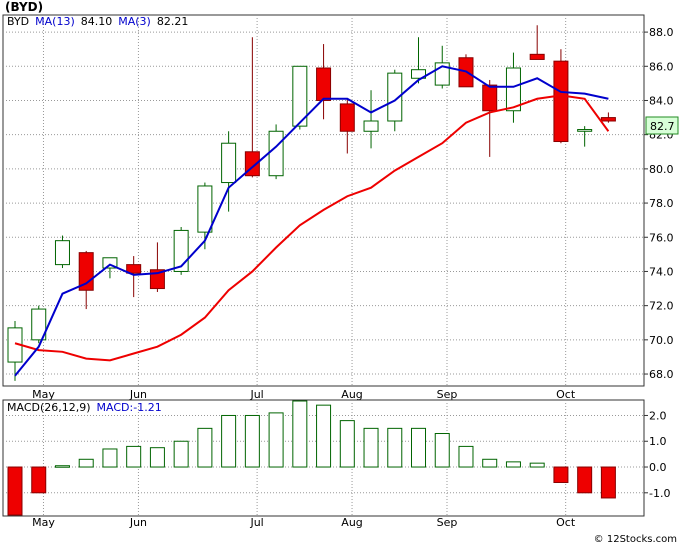  Describe the element at coordinates (18, 21) in the screenshot. I see `price-legend-item: BYD` at that location.